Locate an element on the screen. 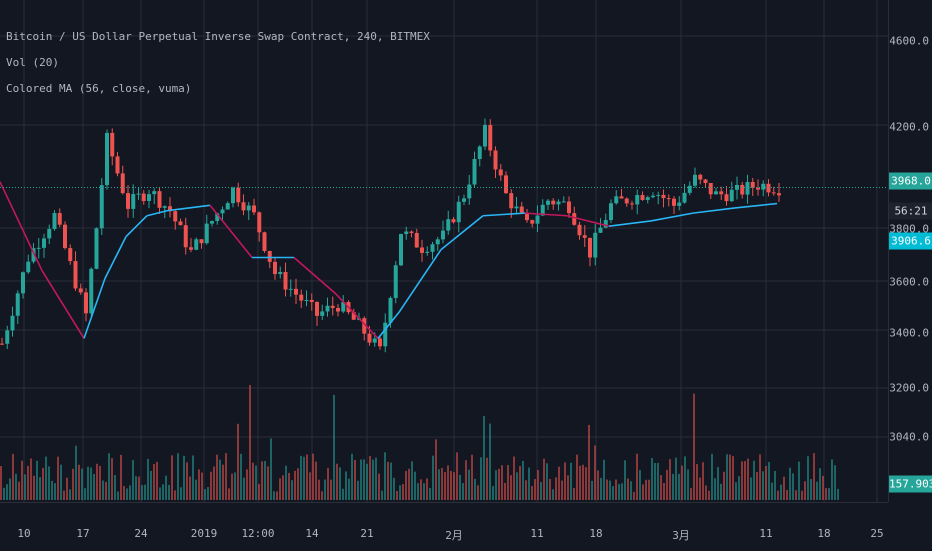  countdown-badge: 56:21 is located at coordinates (910, 211).